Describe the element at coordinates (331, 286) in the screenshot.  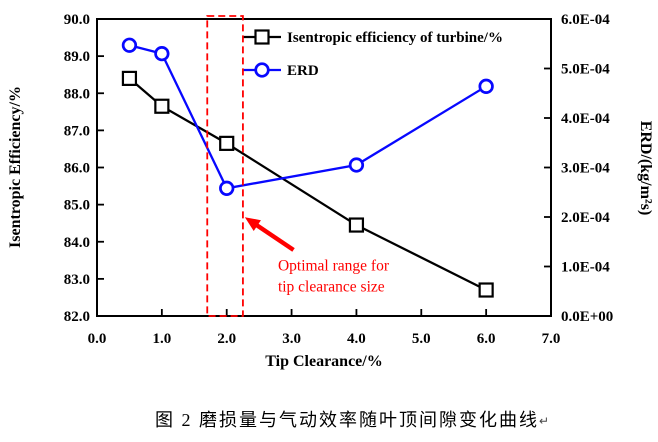
I see `annotation-text-line2: tip clearance size` at that location.